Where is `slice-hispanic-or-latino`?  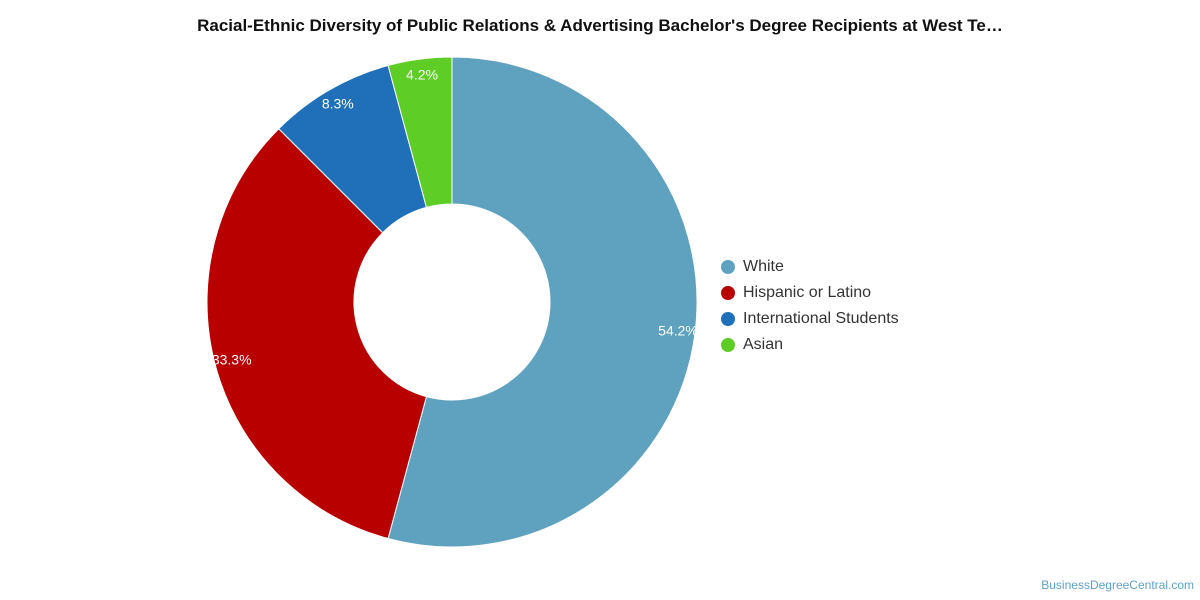 slice-hispanic-or-latino is located at coordinates (317, 334).